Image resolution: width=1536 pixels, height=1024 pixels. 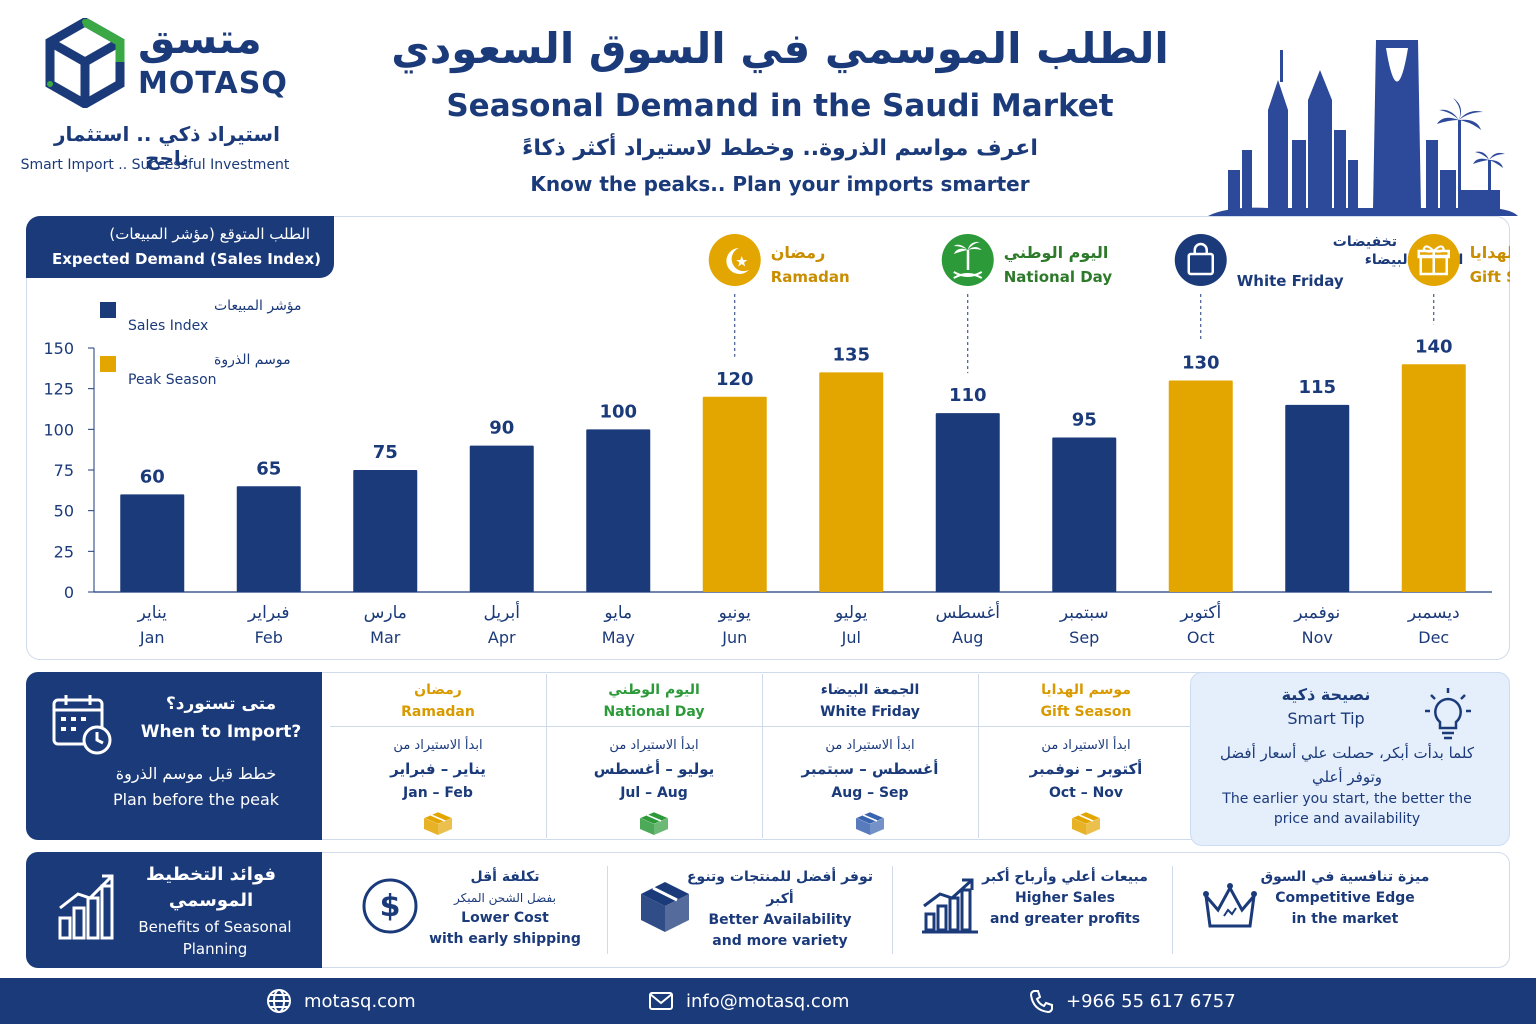 I want to click on x-tick-label: Nov, so click(x=1317, y=637).